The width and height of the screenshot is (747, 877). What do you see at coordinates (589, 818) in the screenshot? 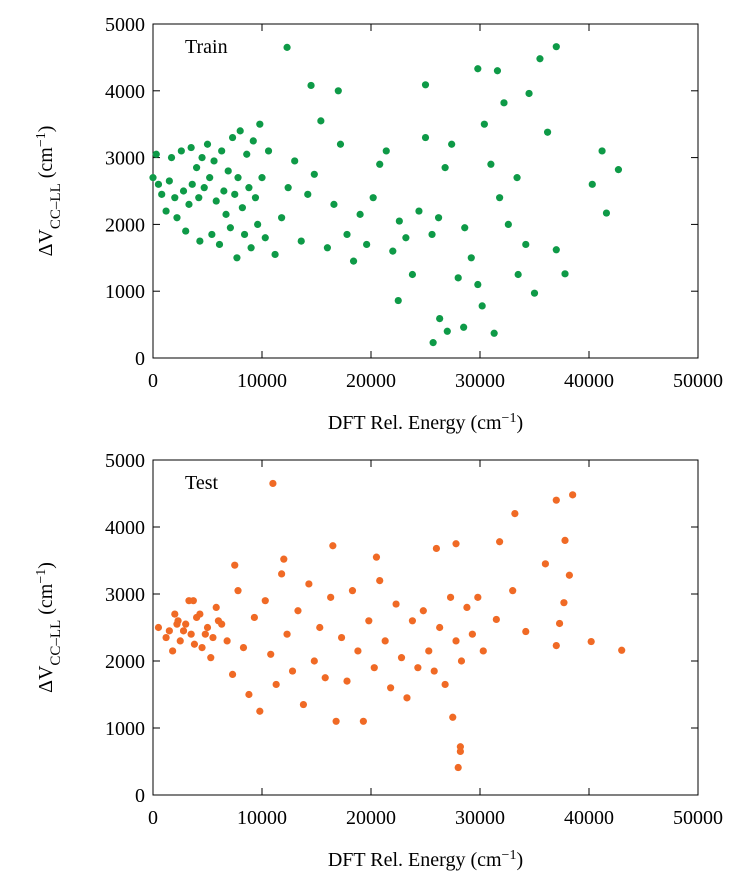
I see `x-tick-label: 40000` at bounding box center [589, 818].